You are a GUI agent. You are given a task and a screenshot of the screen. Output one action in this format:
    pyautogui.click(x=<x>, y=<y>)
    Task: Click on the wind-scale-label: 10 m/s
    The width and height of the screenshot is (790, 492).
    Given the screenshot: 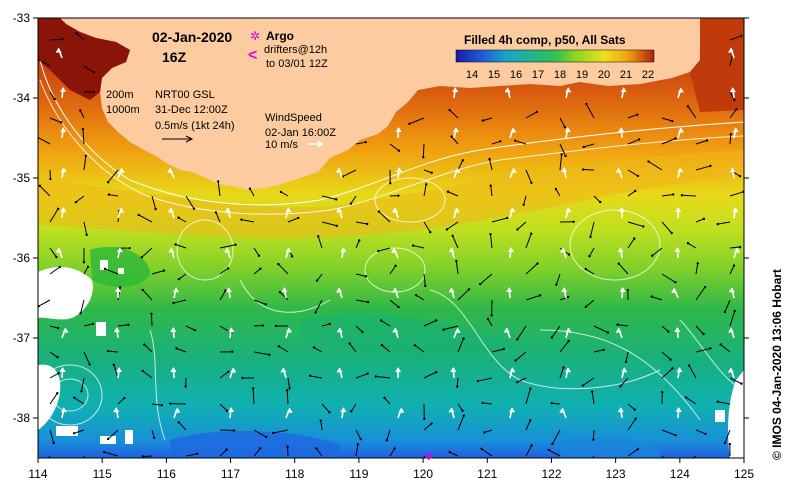 What is the action you would take?
    pyautogui.click(x=282, y=145)
    